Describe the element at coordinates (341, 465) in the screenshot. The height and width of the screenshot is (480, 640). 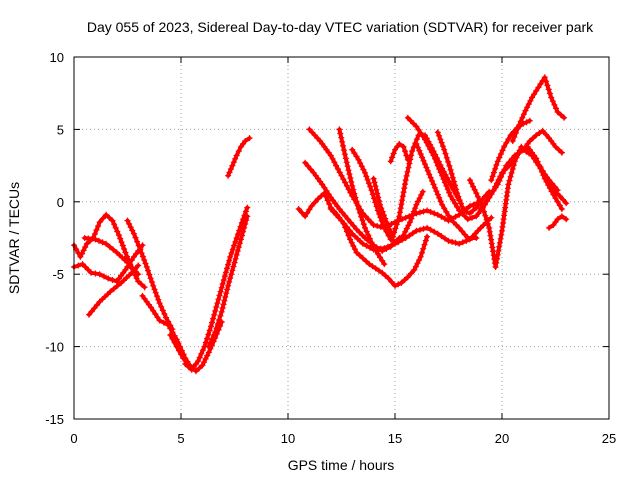
I see `x-axis-label: GPS time / hours` at that location.